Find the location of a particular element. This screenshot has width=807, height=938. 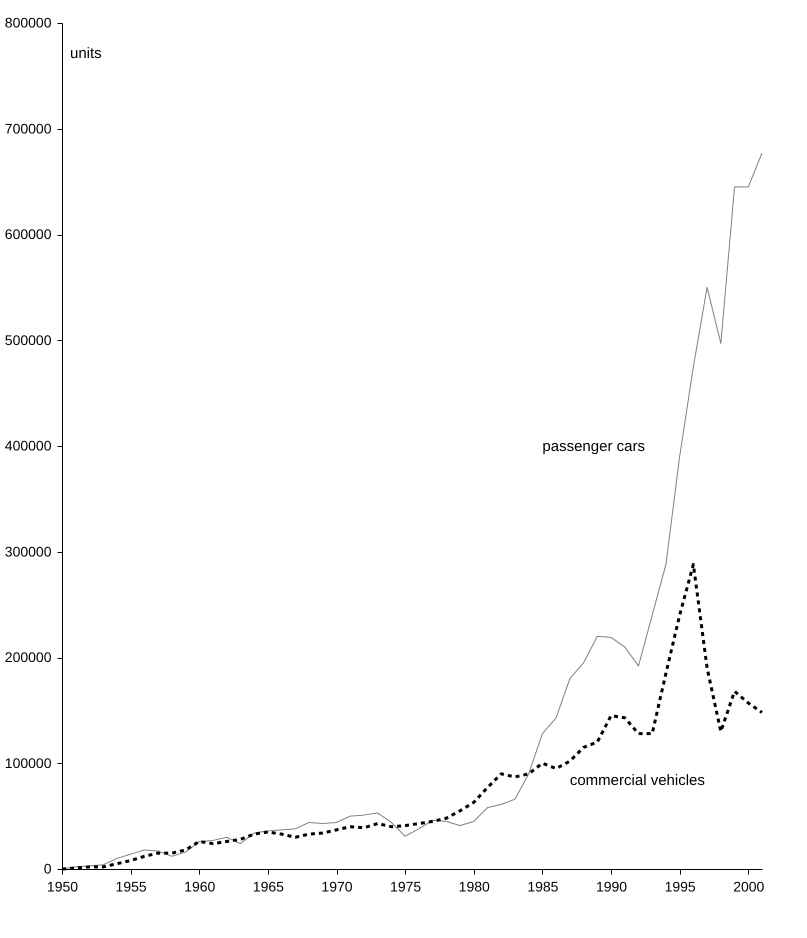

y-tick-label: 0 is located at coordinates (48, 868).